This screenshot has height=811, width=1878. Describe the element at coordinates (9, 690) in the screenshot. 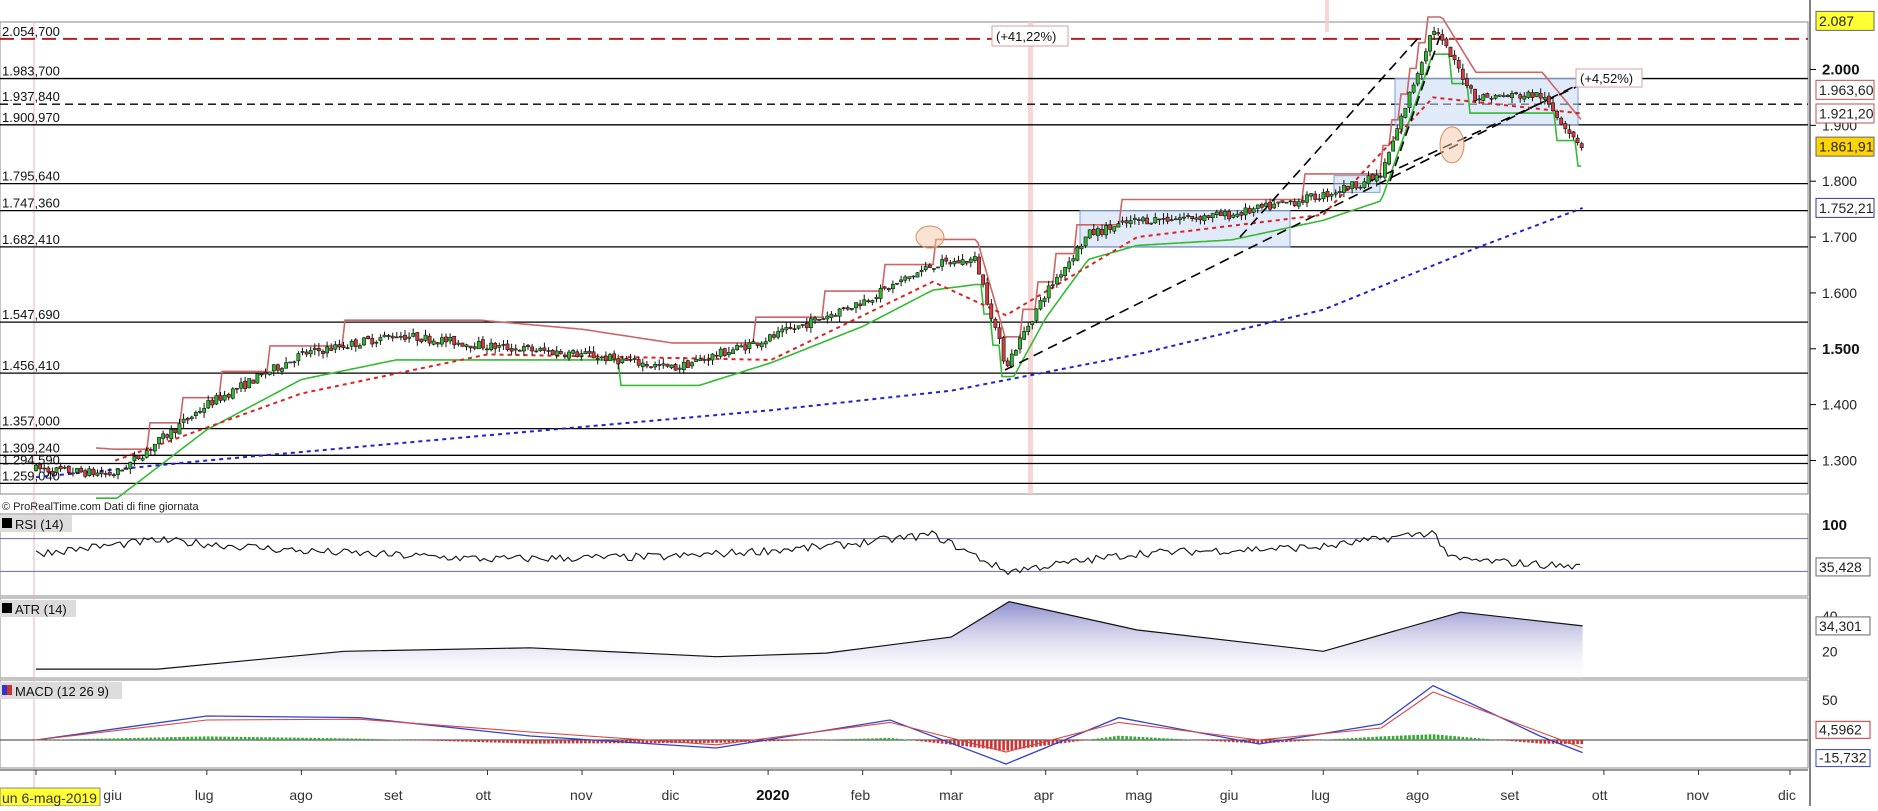

I see `macd-color-swatch` at that location.